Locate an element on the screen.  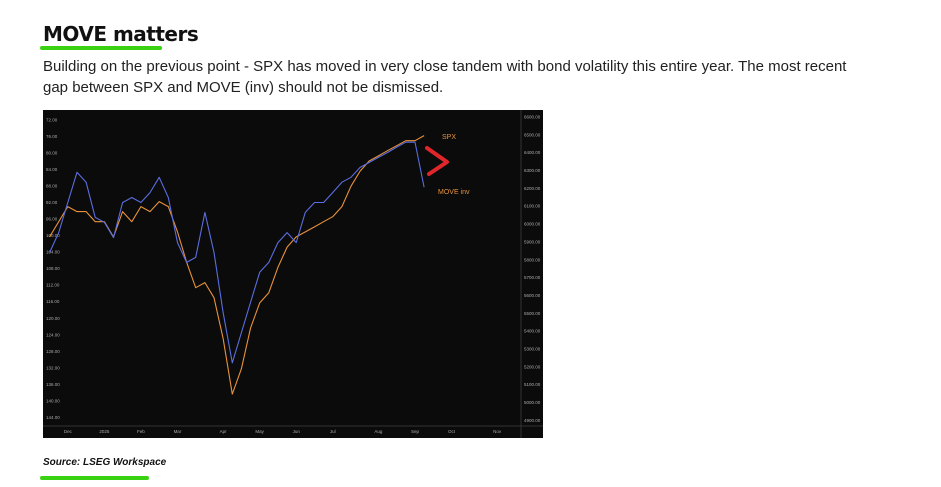
y2-tick-label: 5700.00 is located at coordinates (532, 277).